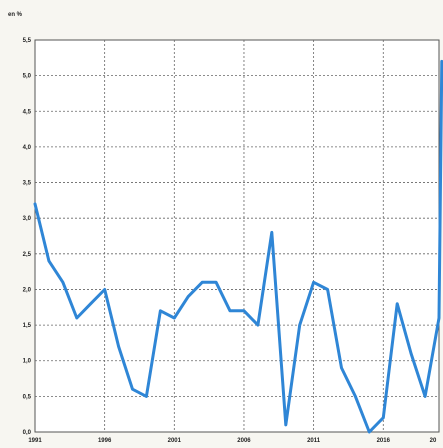 This screenshot has height=448, width=443. What do you see at coordinates (27, 362) in the screenshot?
I see `y-tick-label: 1,0` at bounding box center [27, 362].